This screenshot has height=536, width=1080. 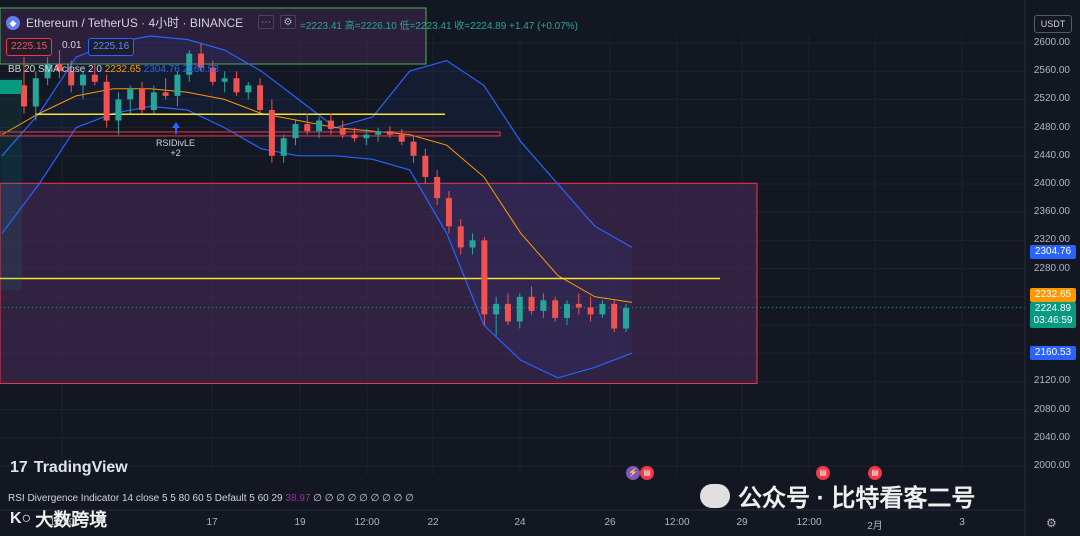 I want to click on rsi-div-signal: RSIDivLE +2, so click(x=175, y=148).